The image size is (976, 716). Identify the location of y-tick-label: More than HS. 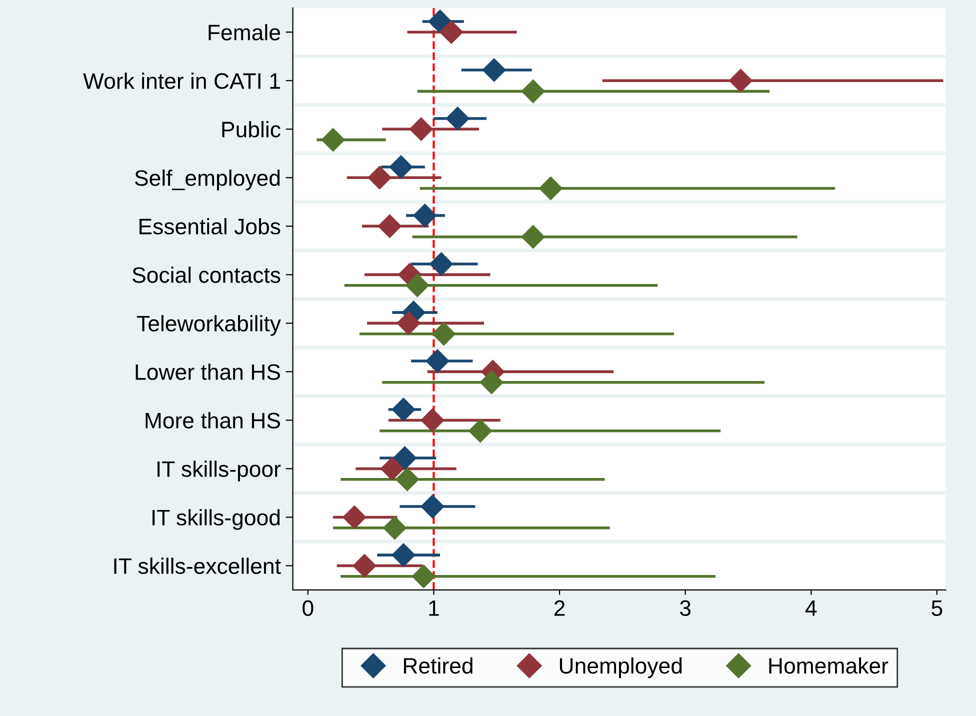
(213, 420).